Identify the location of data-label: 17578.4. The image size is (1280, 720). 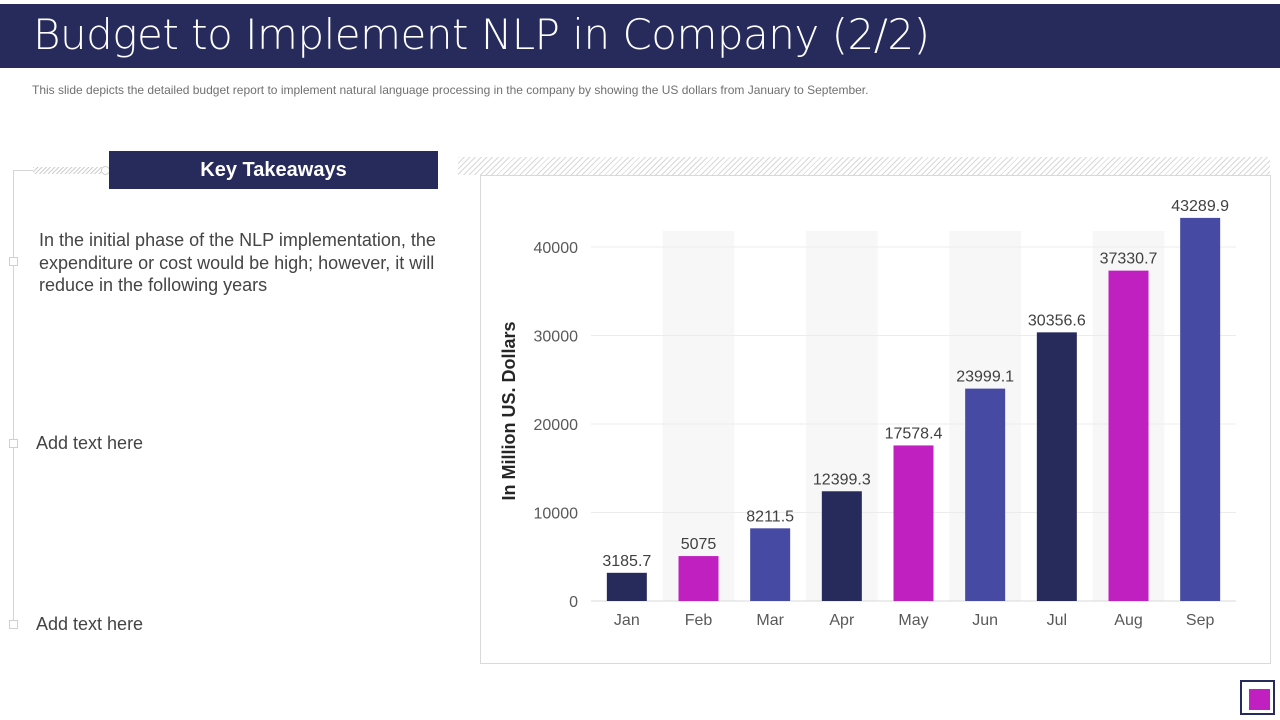
(914, 433).